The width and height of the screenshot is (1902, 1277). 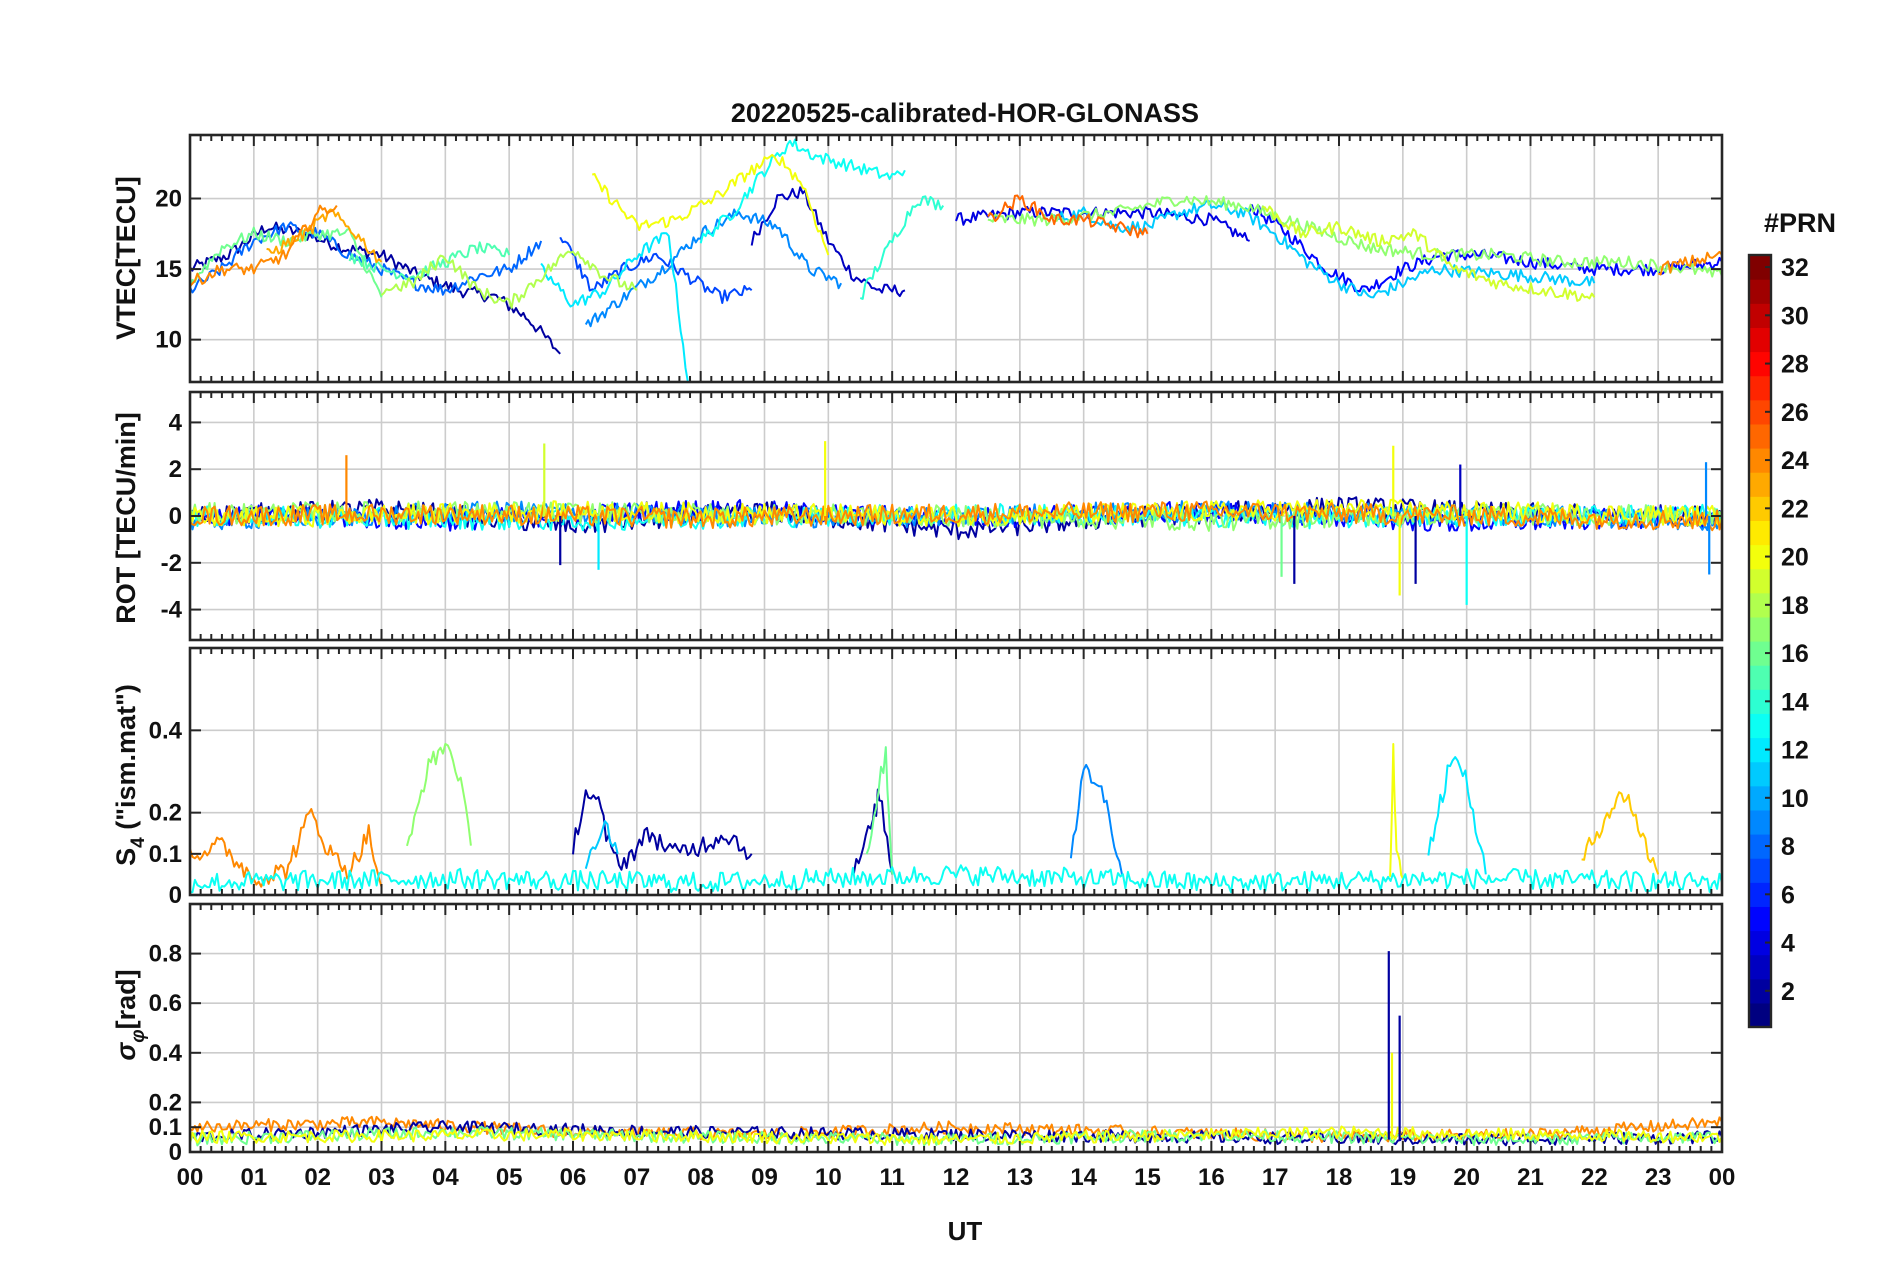 I want to click on x-tick-label: 04, so click(x=445, y=1177).